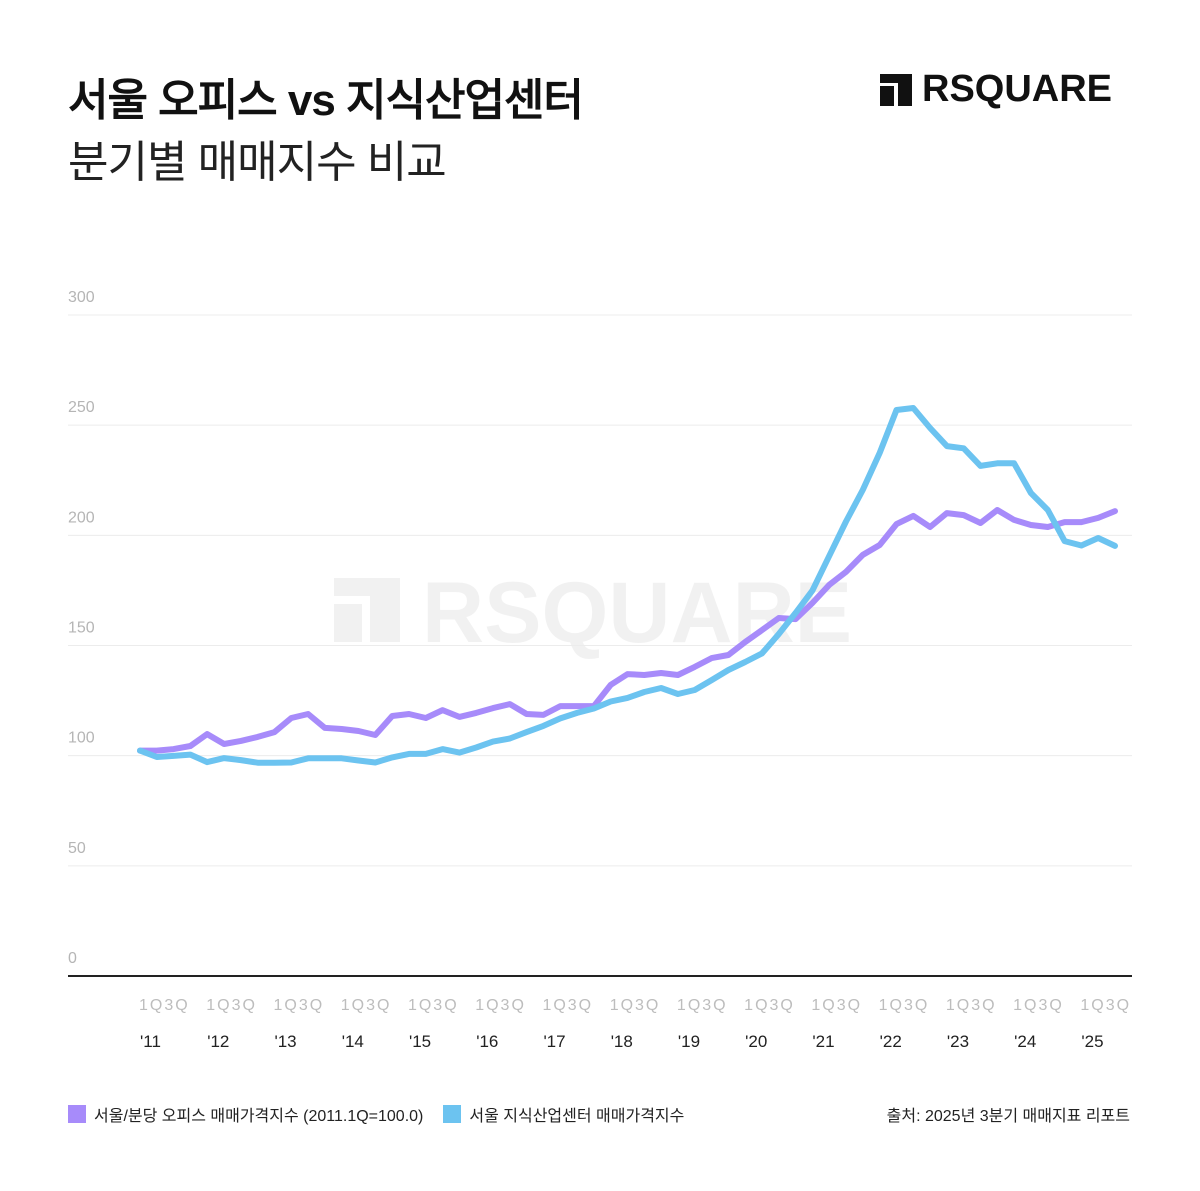 Image resolution: width=1200 pixels, height=1191 pixels. I want to click on chart-subtitle: 분기별 매매지수 비교, so click(257, 162).